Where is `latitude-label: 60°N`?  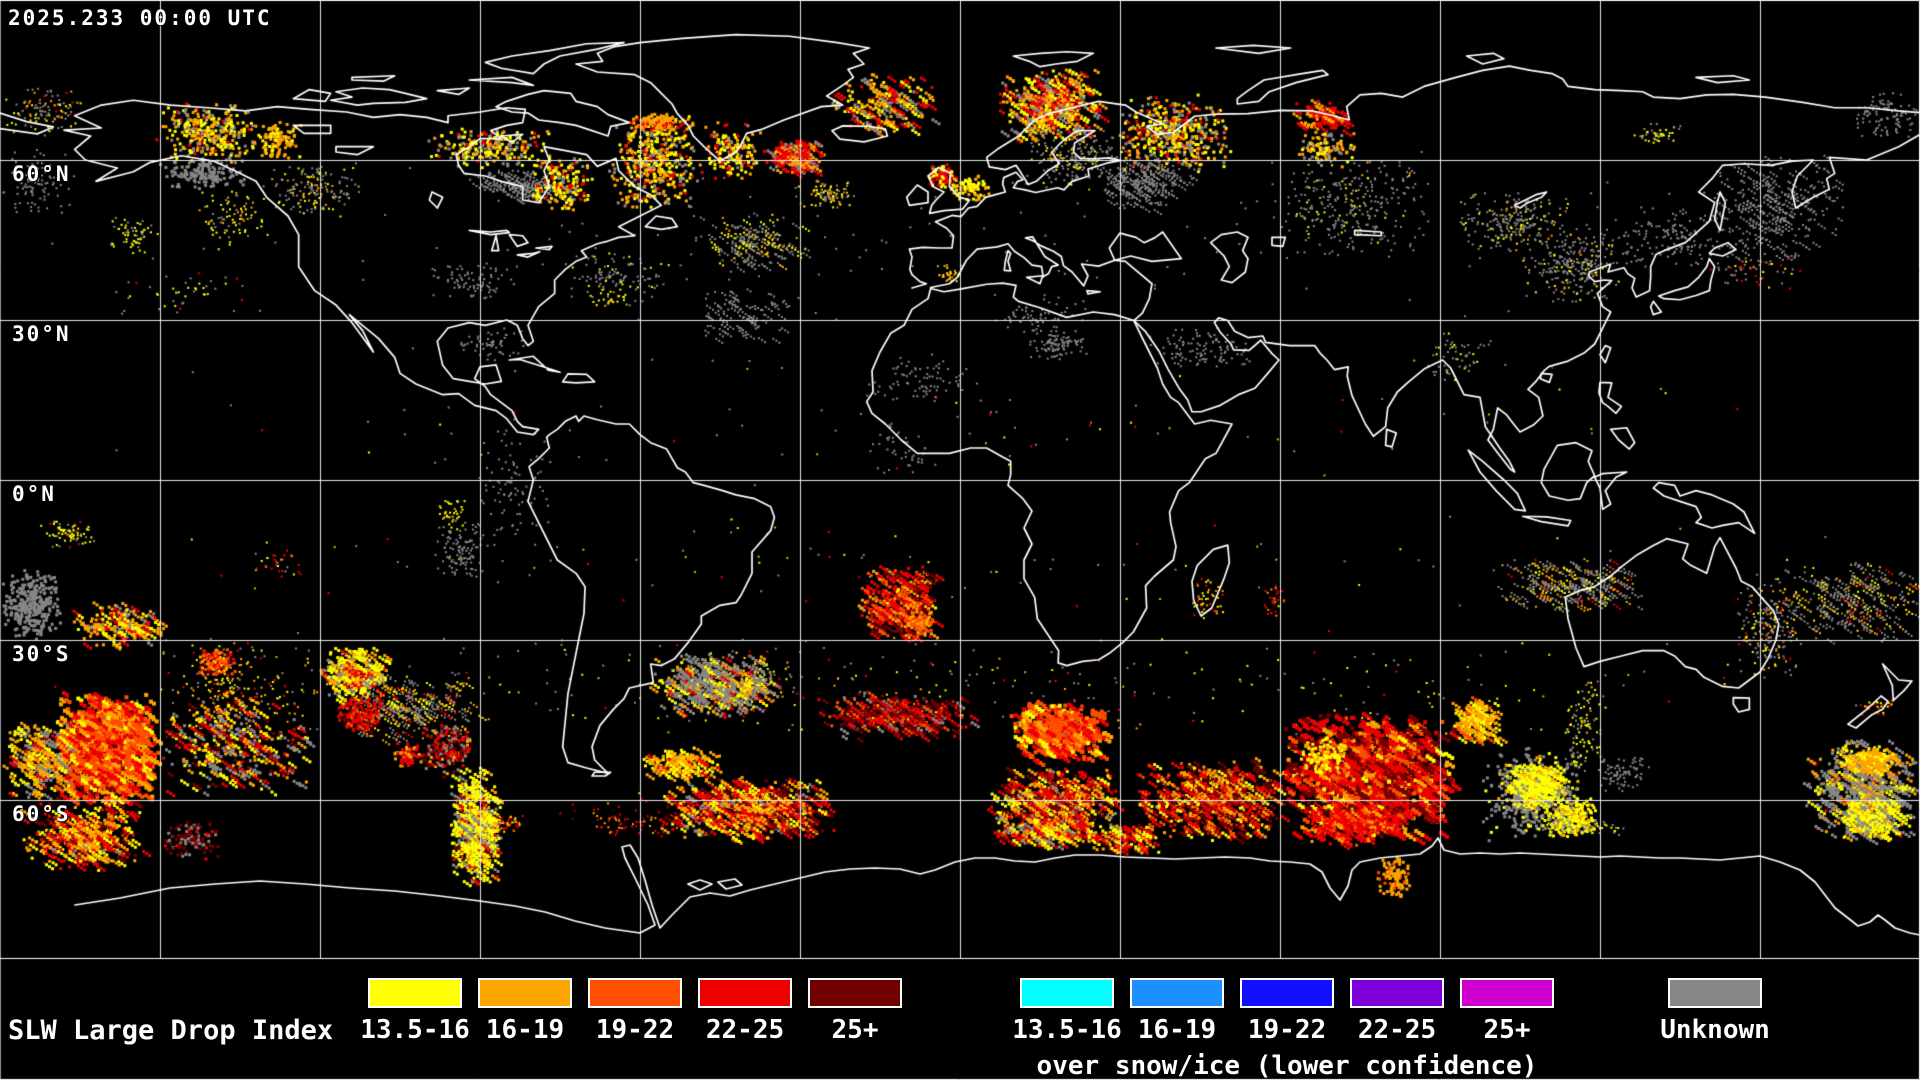
latitude-label: 60°N is located at coordinates (41, 174).